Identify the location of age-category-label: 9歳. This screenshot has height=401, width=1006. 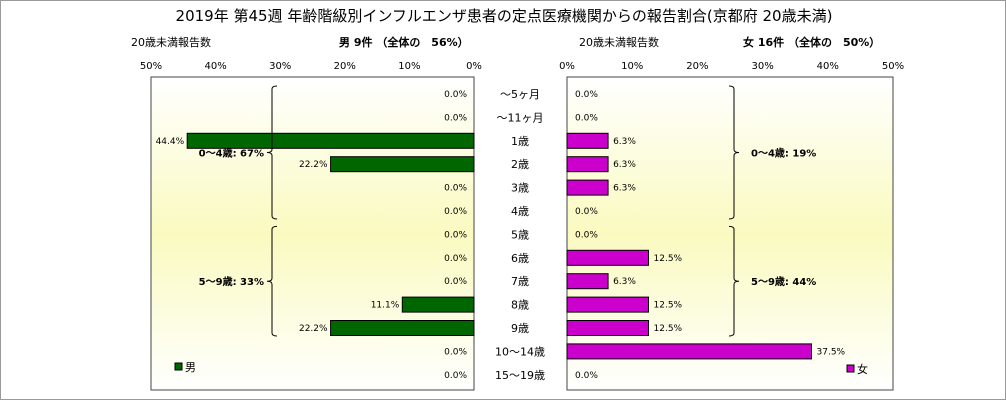
(520, 328).